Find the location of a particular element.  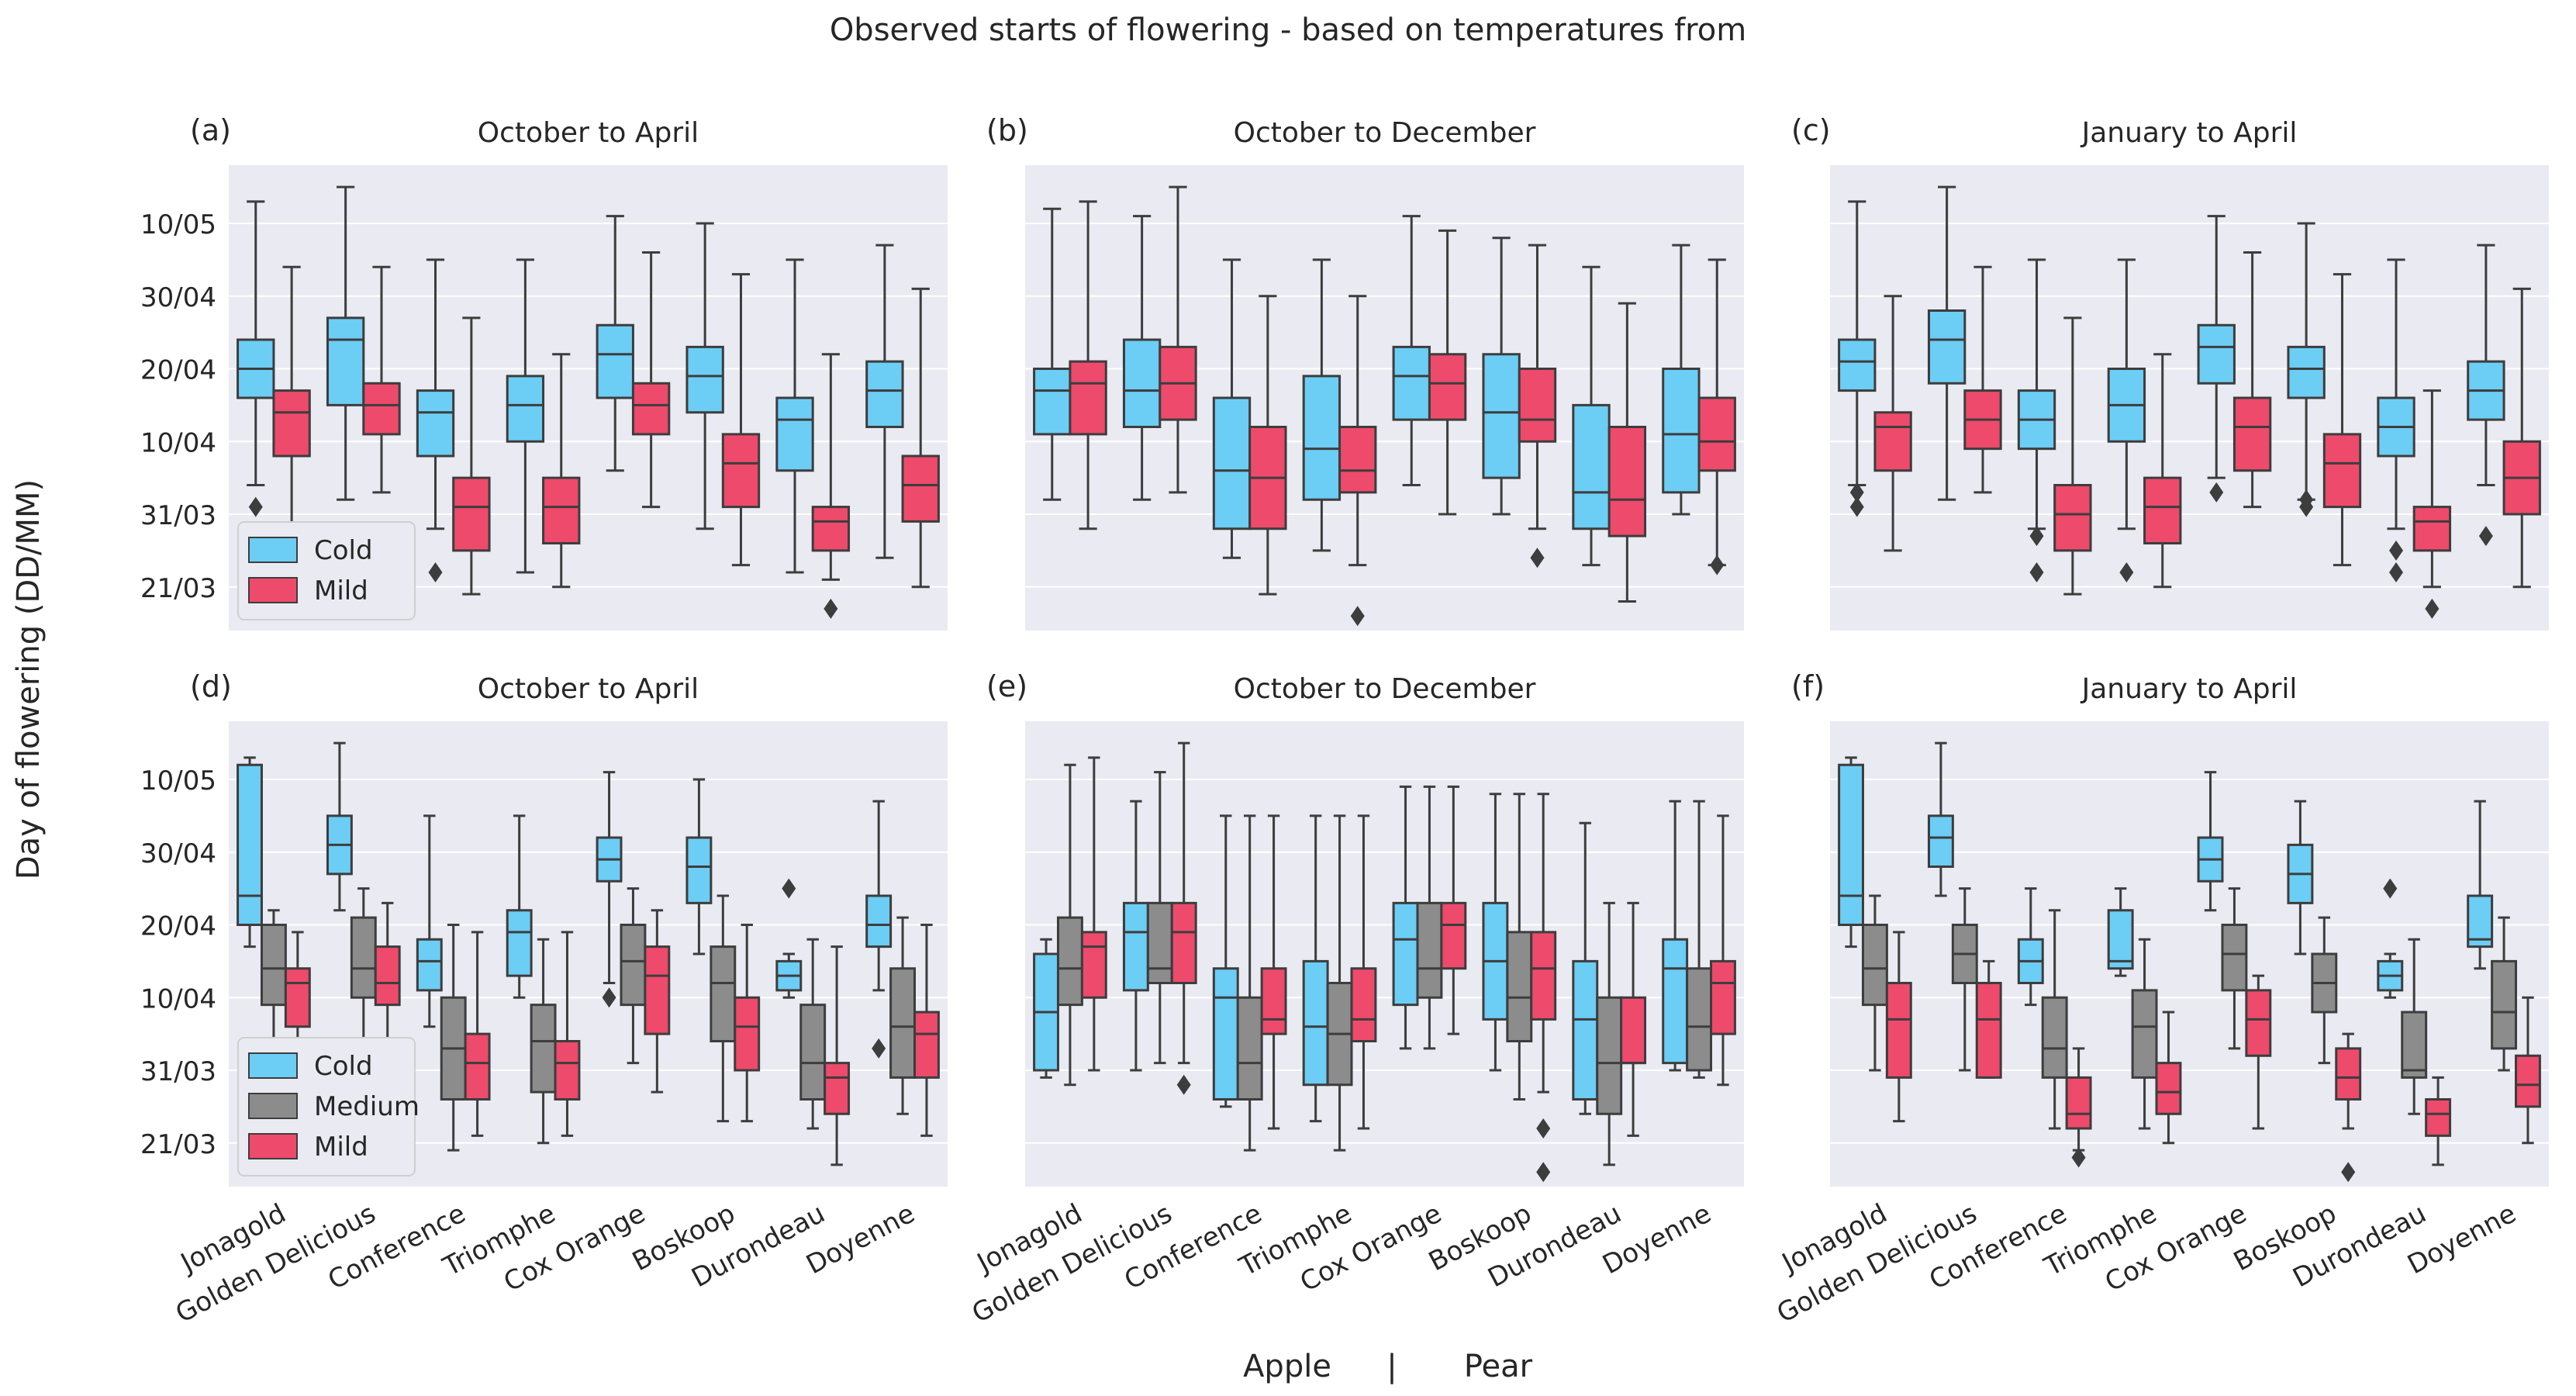

panel-c: January to April (c) is located at coordinates (2170, 372).